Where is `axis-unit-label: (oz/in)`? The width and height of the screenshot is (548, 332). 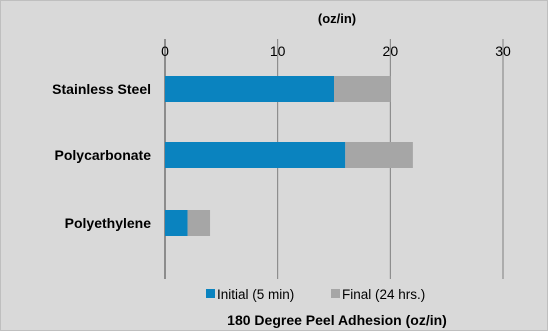
axis-unit-label: (oz/in) is located at coordinates (337, 18).